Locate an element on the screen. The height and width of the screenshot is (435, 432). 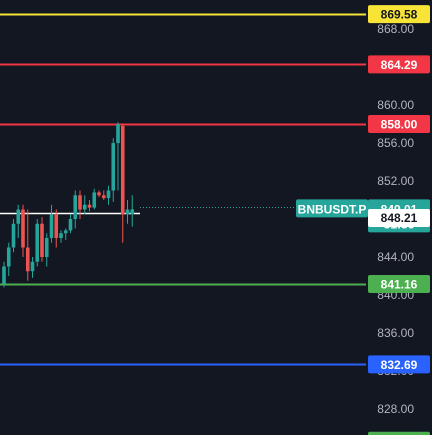
price-label-text: 841.16 is located at coordinates (399, 284).